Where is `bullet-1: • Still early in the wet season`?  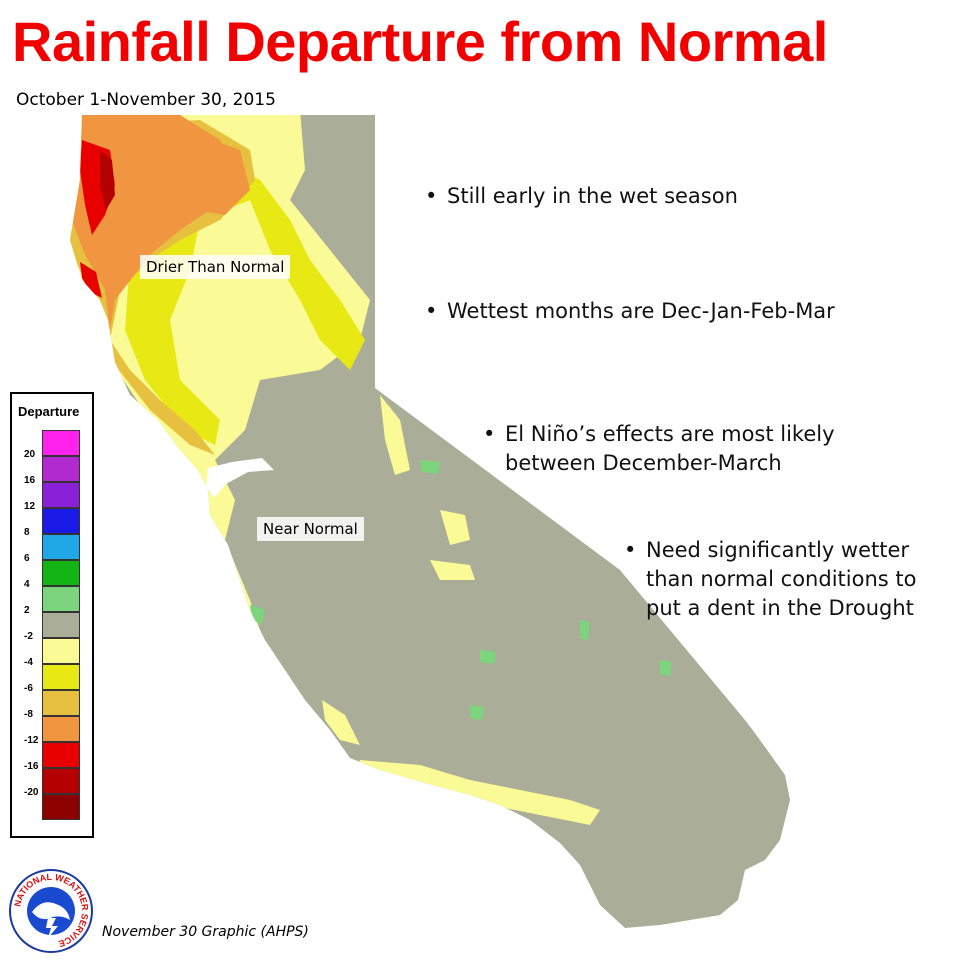 bullet-1: • Still early in the wet season is located at coordinates (581, 196).